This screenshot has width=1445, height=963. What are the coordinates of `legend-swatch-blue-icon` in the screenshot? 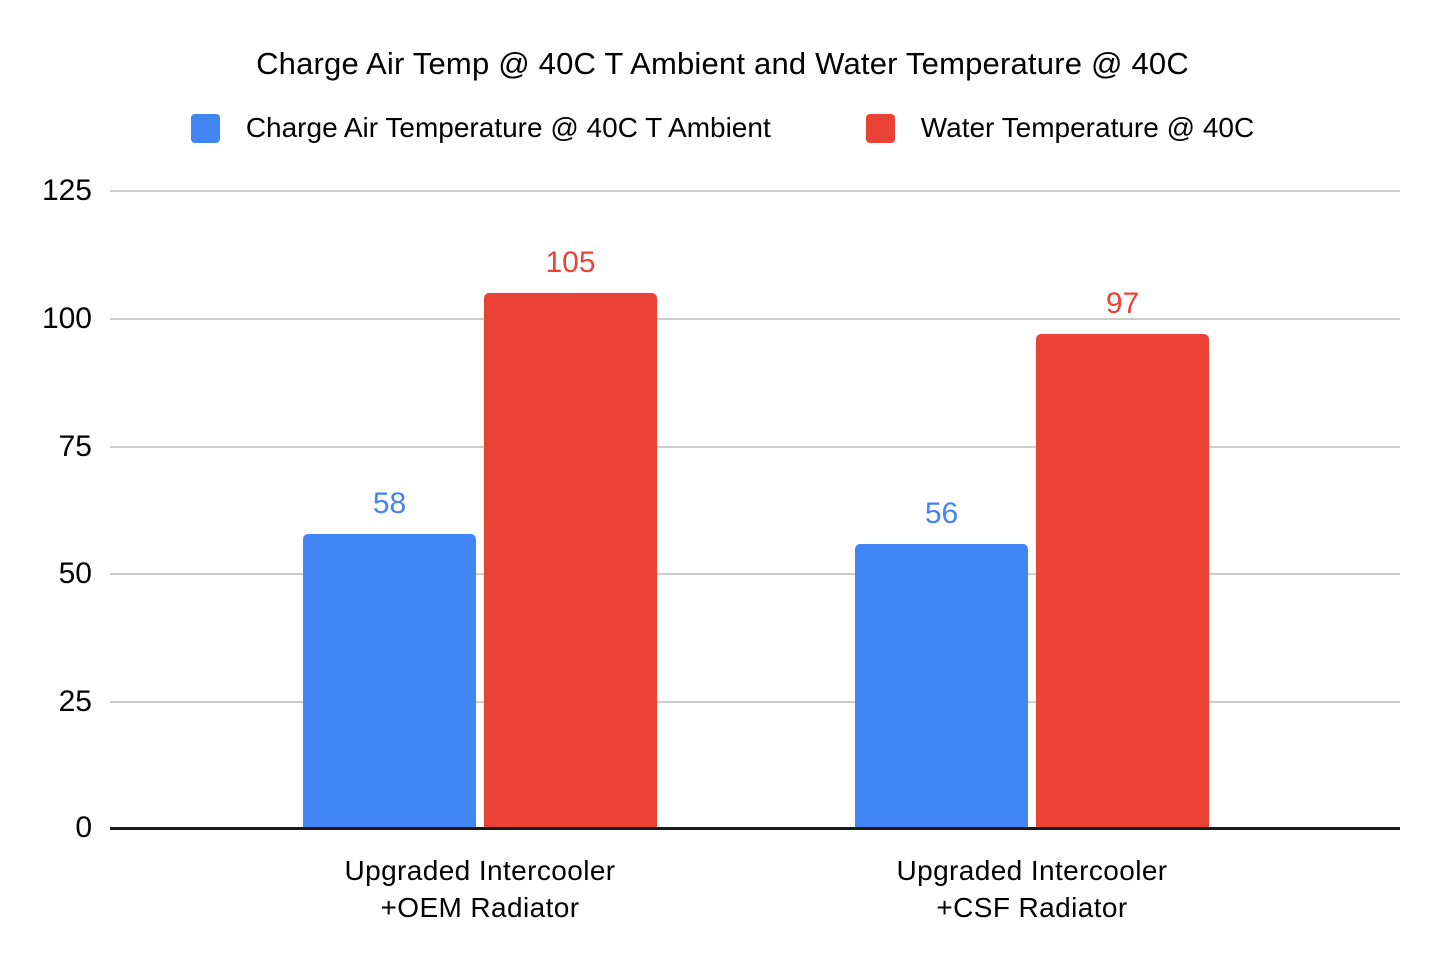 It's located at (205, 128).